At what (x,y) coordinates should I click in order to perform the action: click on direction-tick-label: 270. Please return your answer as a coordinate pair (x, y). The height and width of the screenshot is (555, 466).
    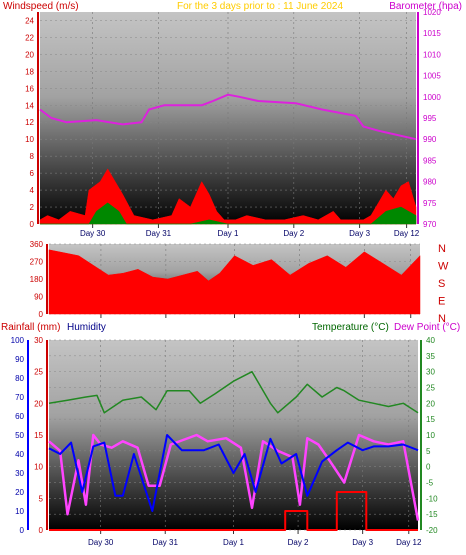
    Looking at the image, I should click on (37, 262).